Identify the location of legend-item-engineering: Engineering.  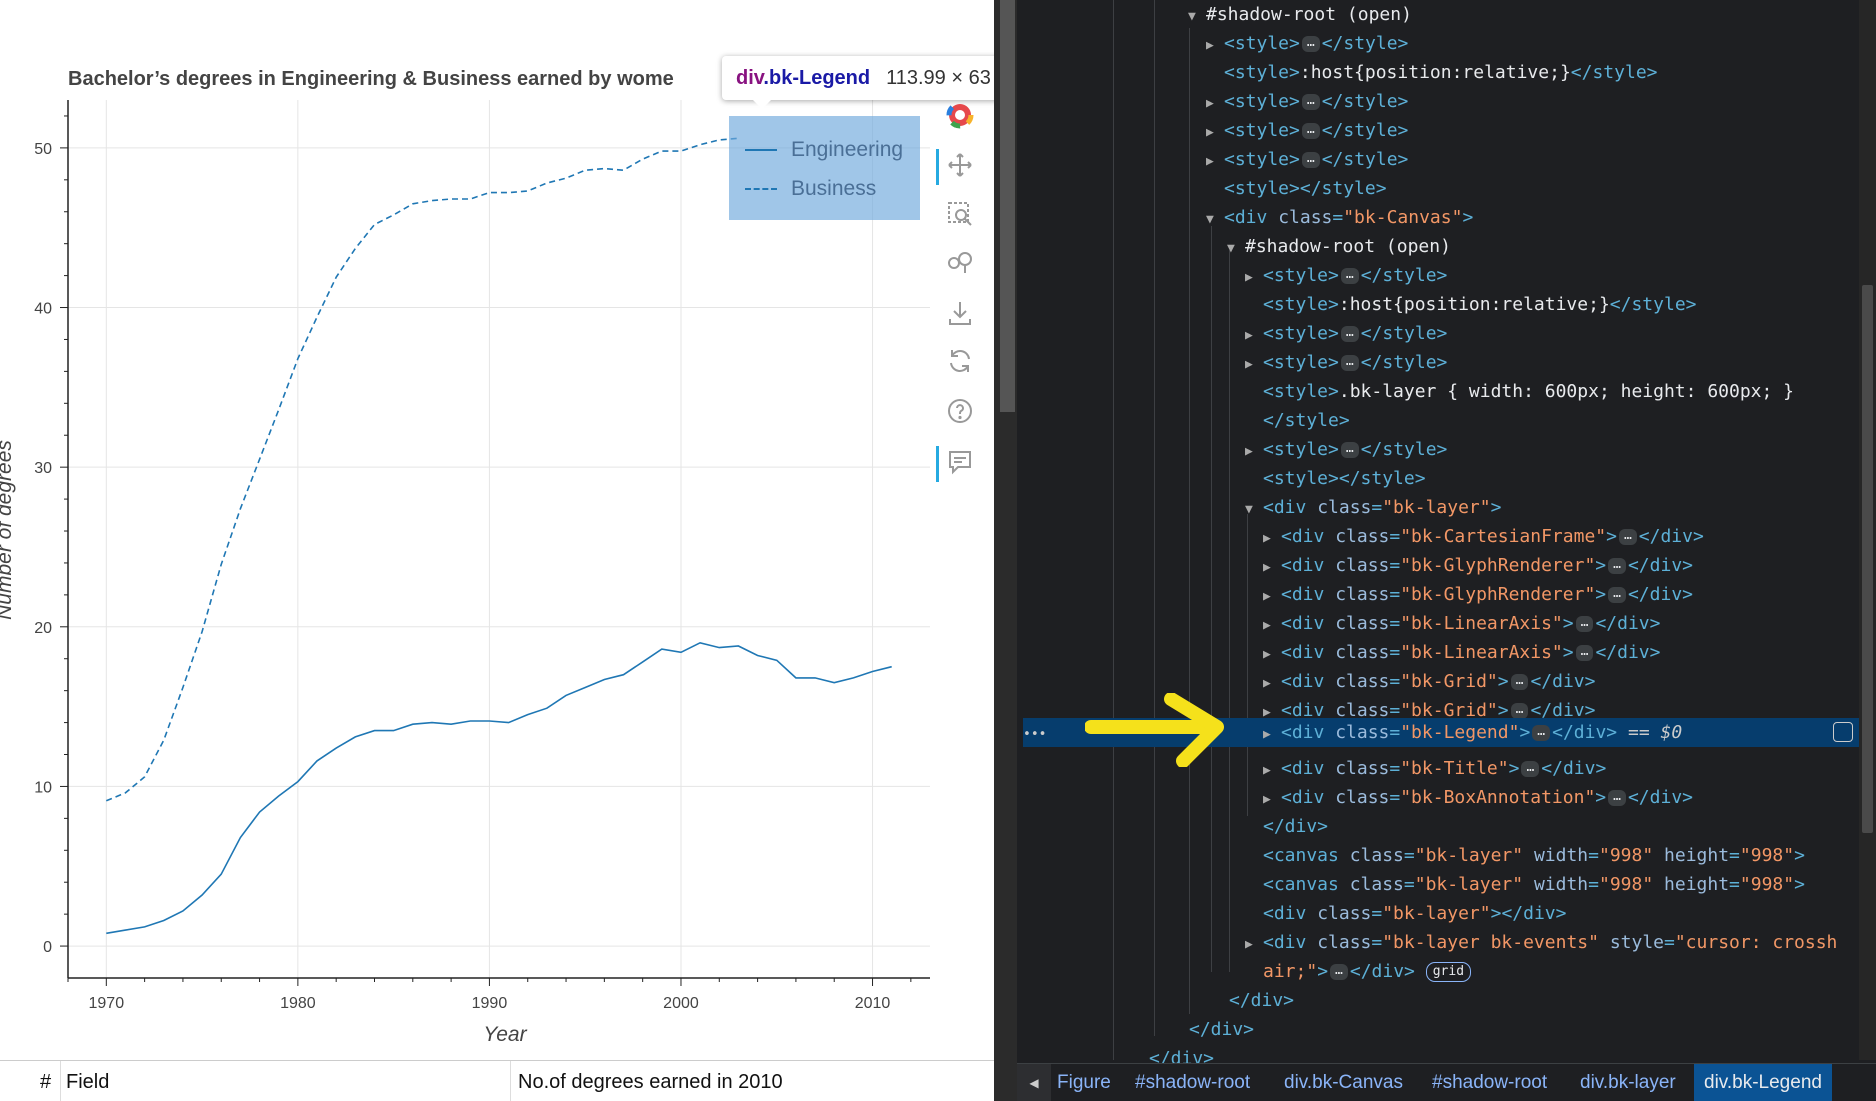
(824, 150).